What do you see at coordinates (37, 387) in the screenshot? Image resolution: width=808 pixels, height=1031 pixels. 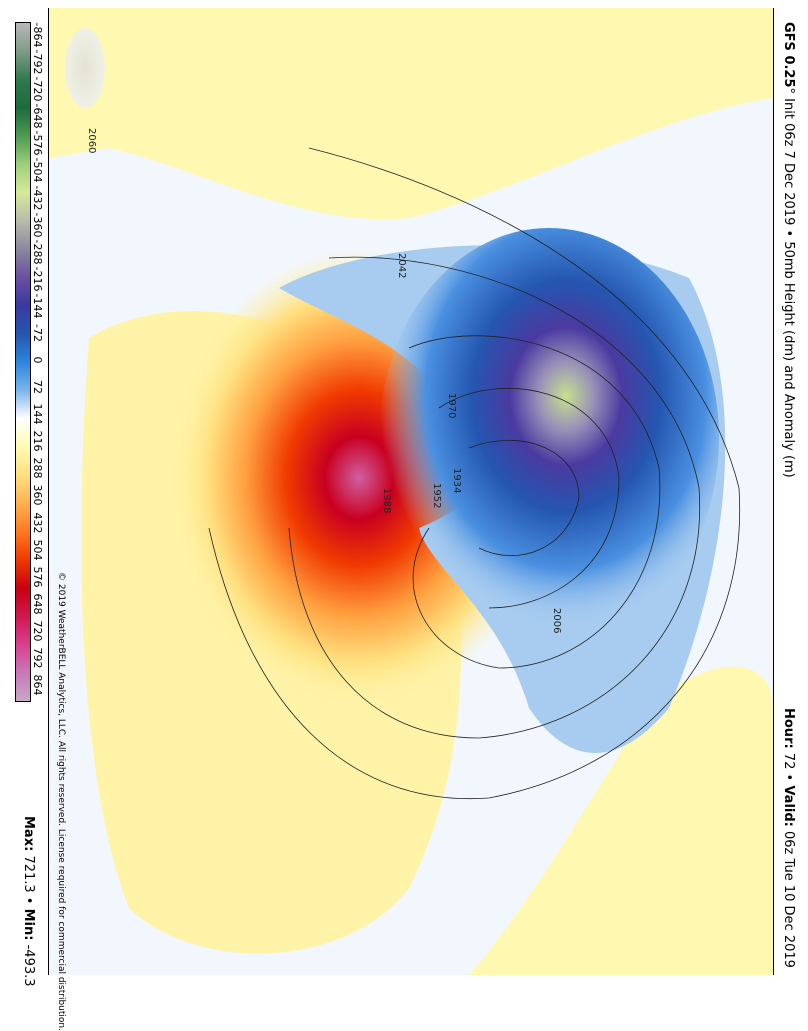 I see `colorbar-tick-label: 72` at bounding box center [37, 387].